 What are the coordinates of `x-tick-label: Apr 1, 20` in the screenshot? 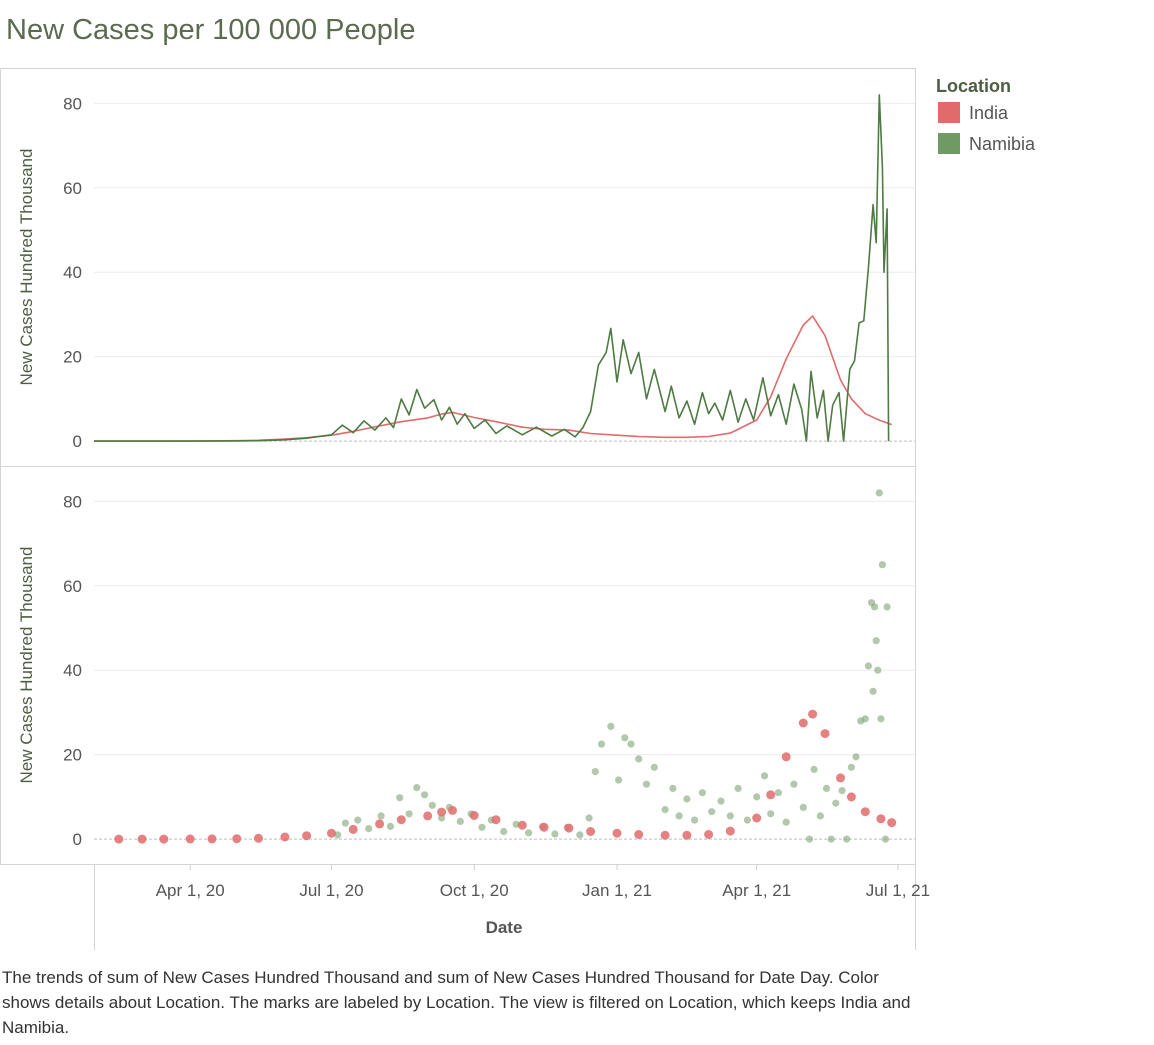 It's located at (190, 890).